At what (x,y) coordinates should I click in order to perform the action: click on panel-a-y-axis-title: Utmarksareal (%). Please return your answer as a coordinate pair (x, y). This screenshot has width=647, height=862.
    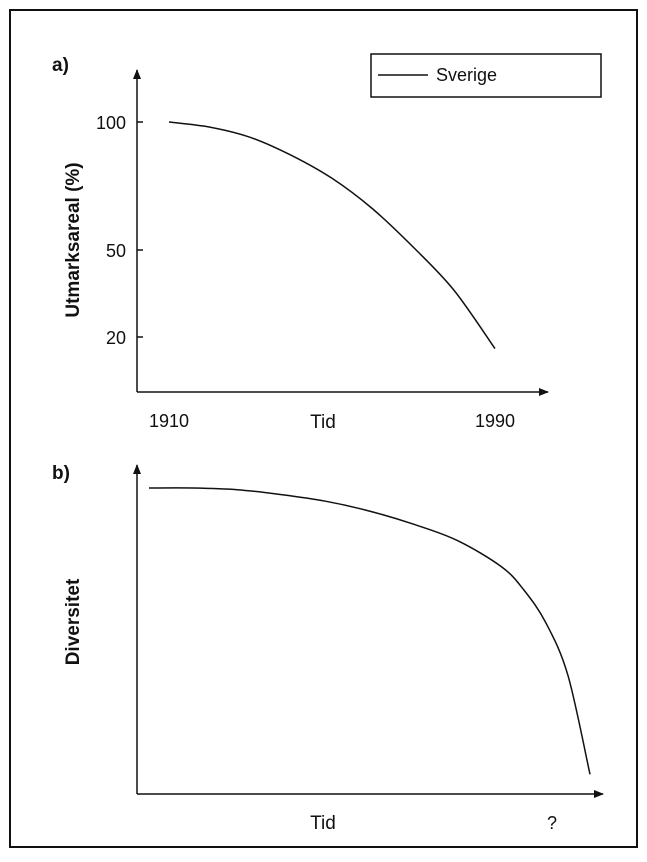
    Looking at the image, I should click on (73, 239).